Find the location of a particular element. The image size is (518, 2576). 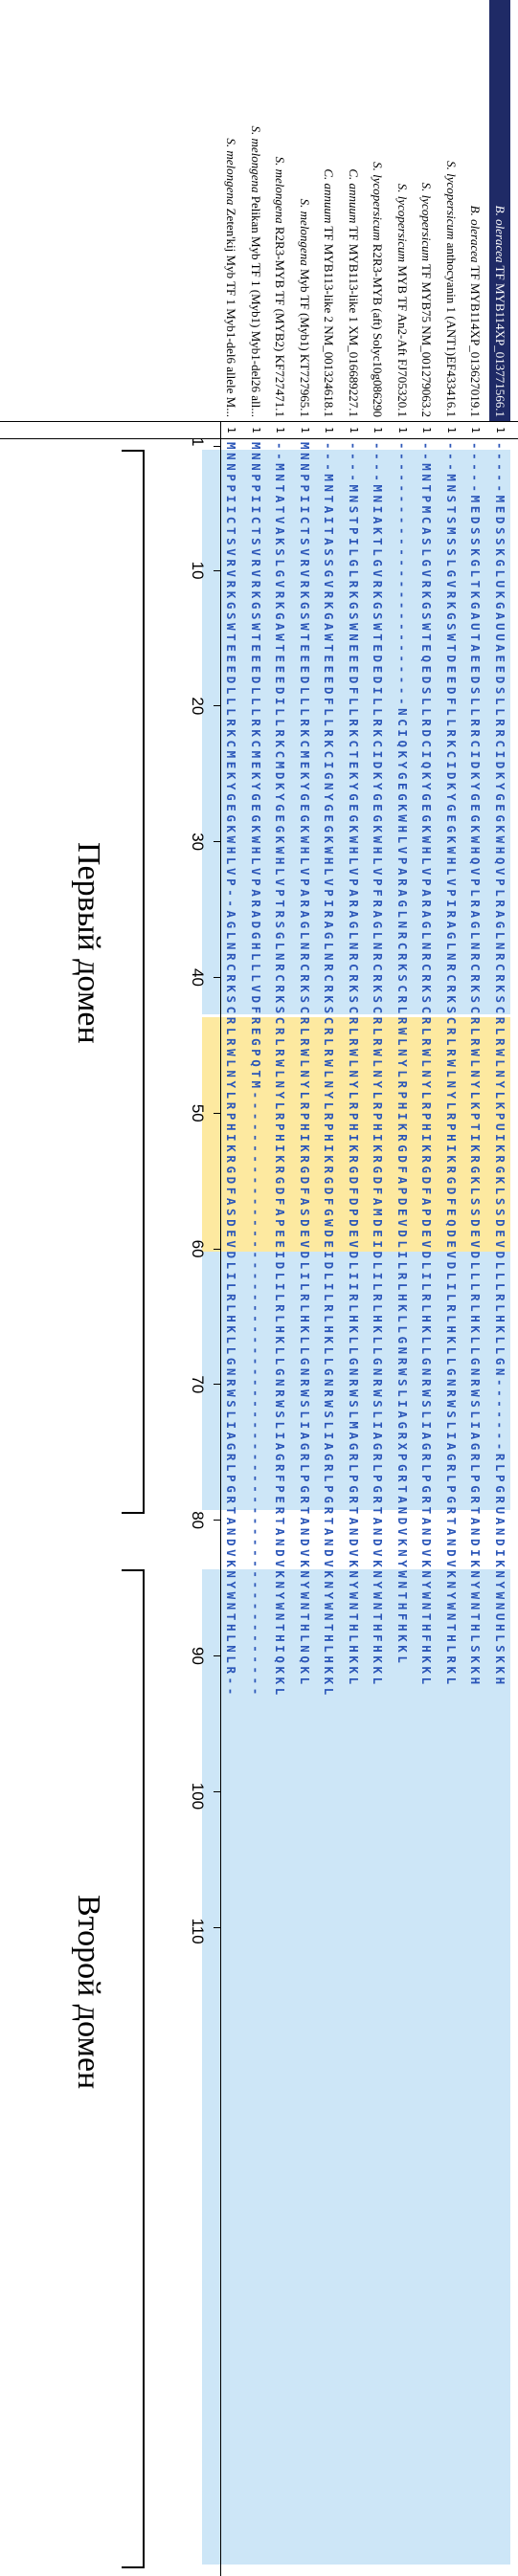

ruler-tick-label: 40 is located at coordinates (198, 977).